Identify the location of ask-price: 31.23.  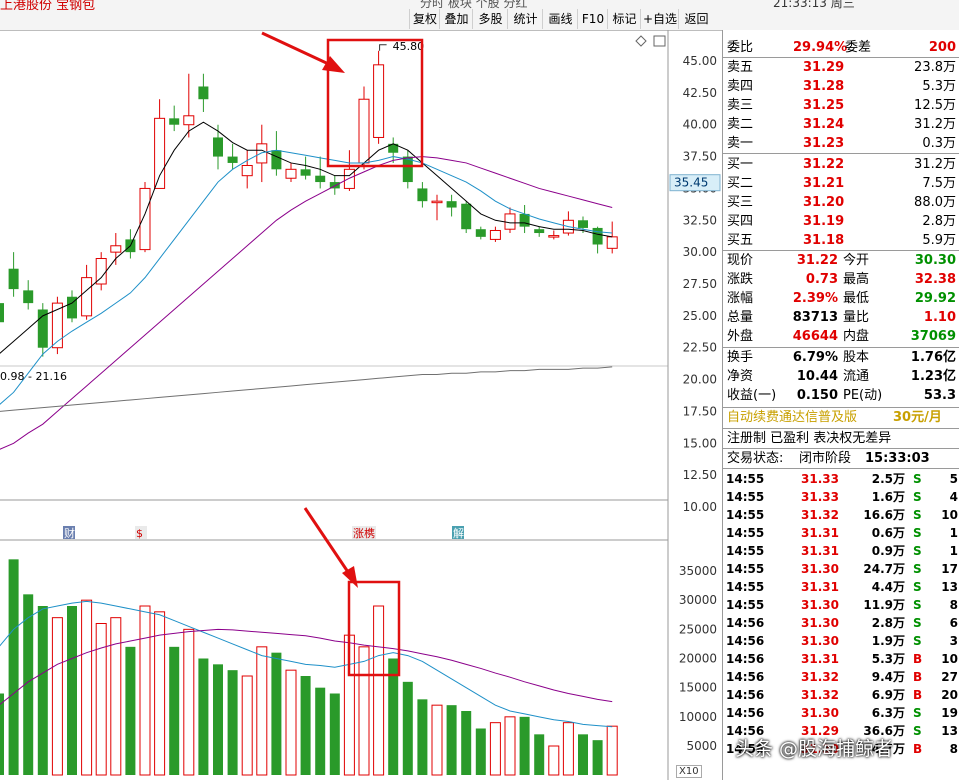
(824, 143).